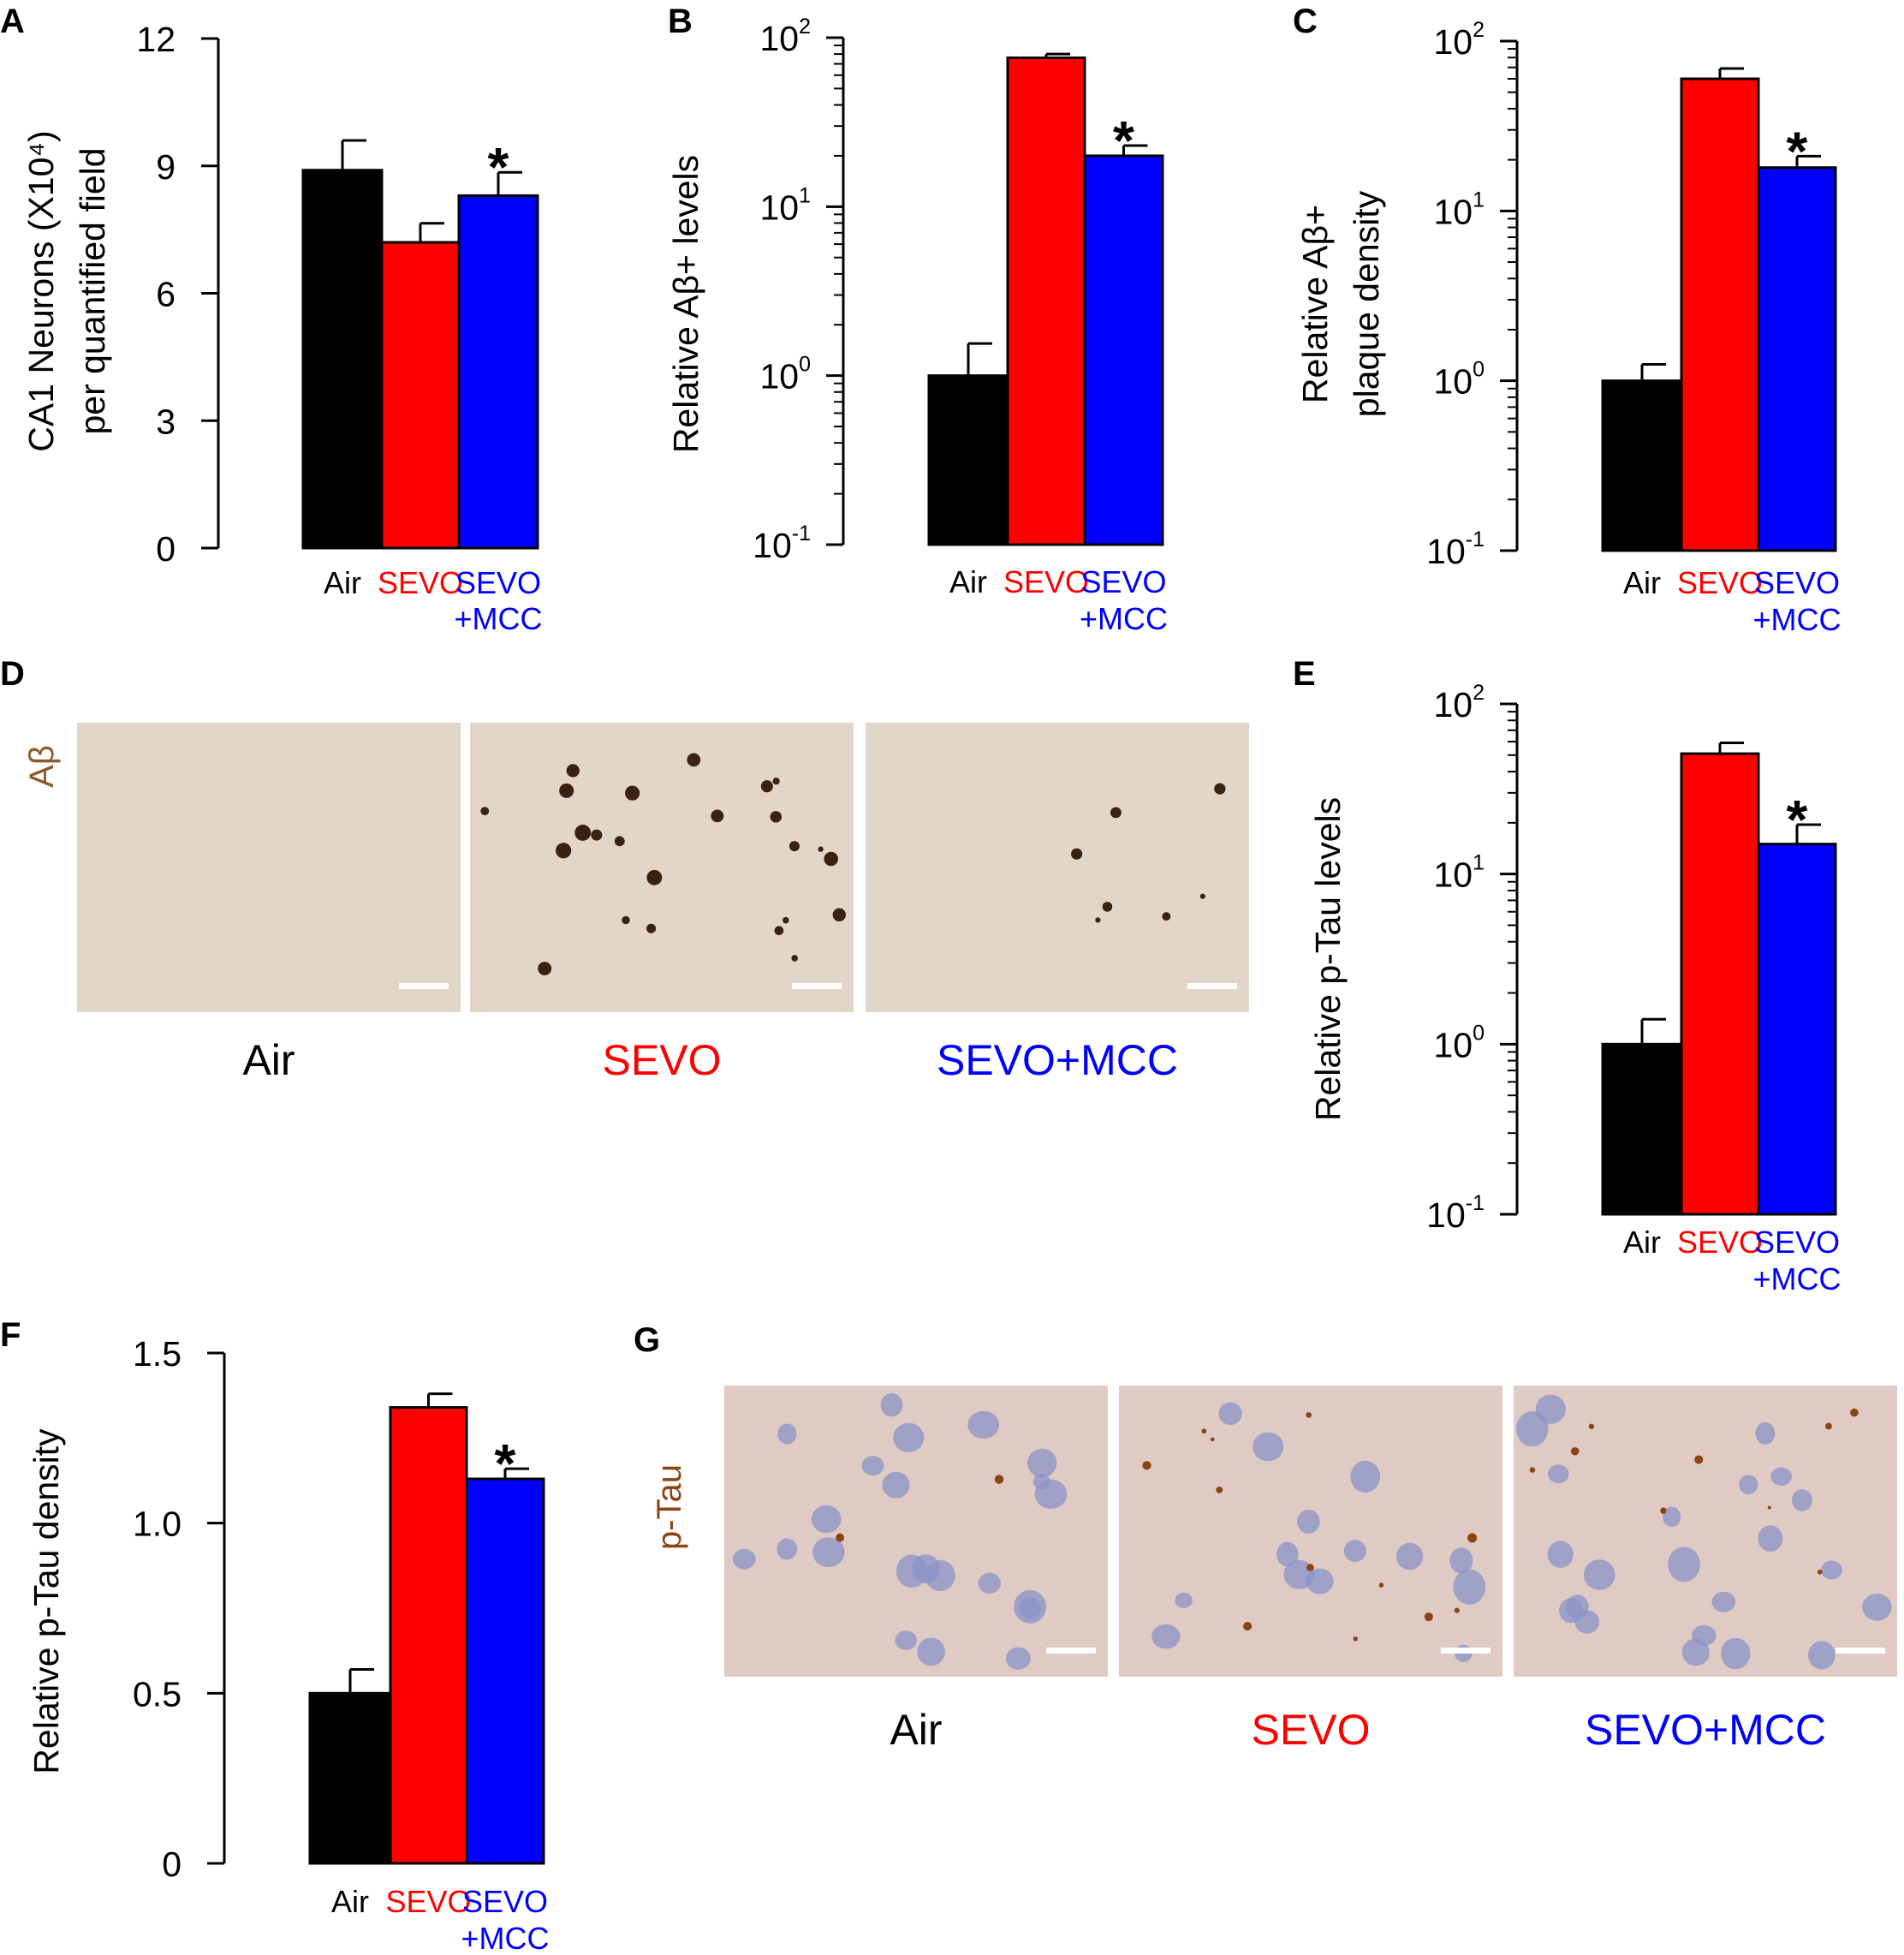  Describe the element at coordinates (157, 1354) in the screenshot. I see `y-tick-label: 1.5` at that location.